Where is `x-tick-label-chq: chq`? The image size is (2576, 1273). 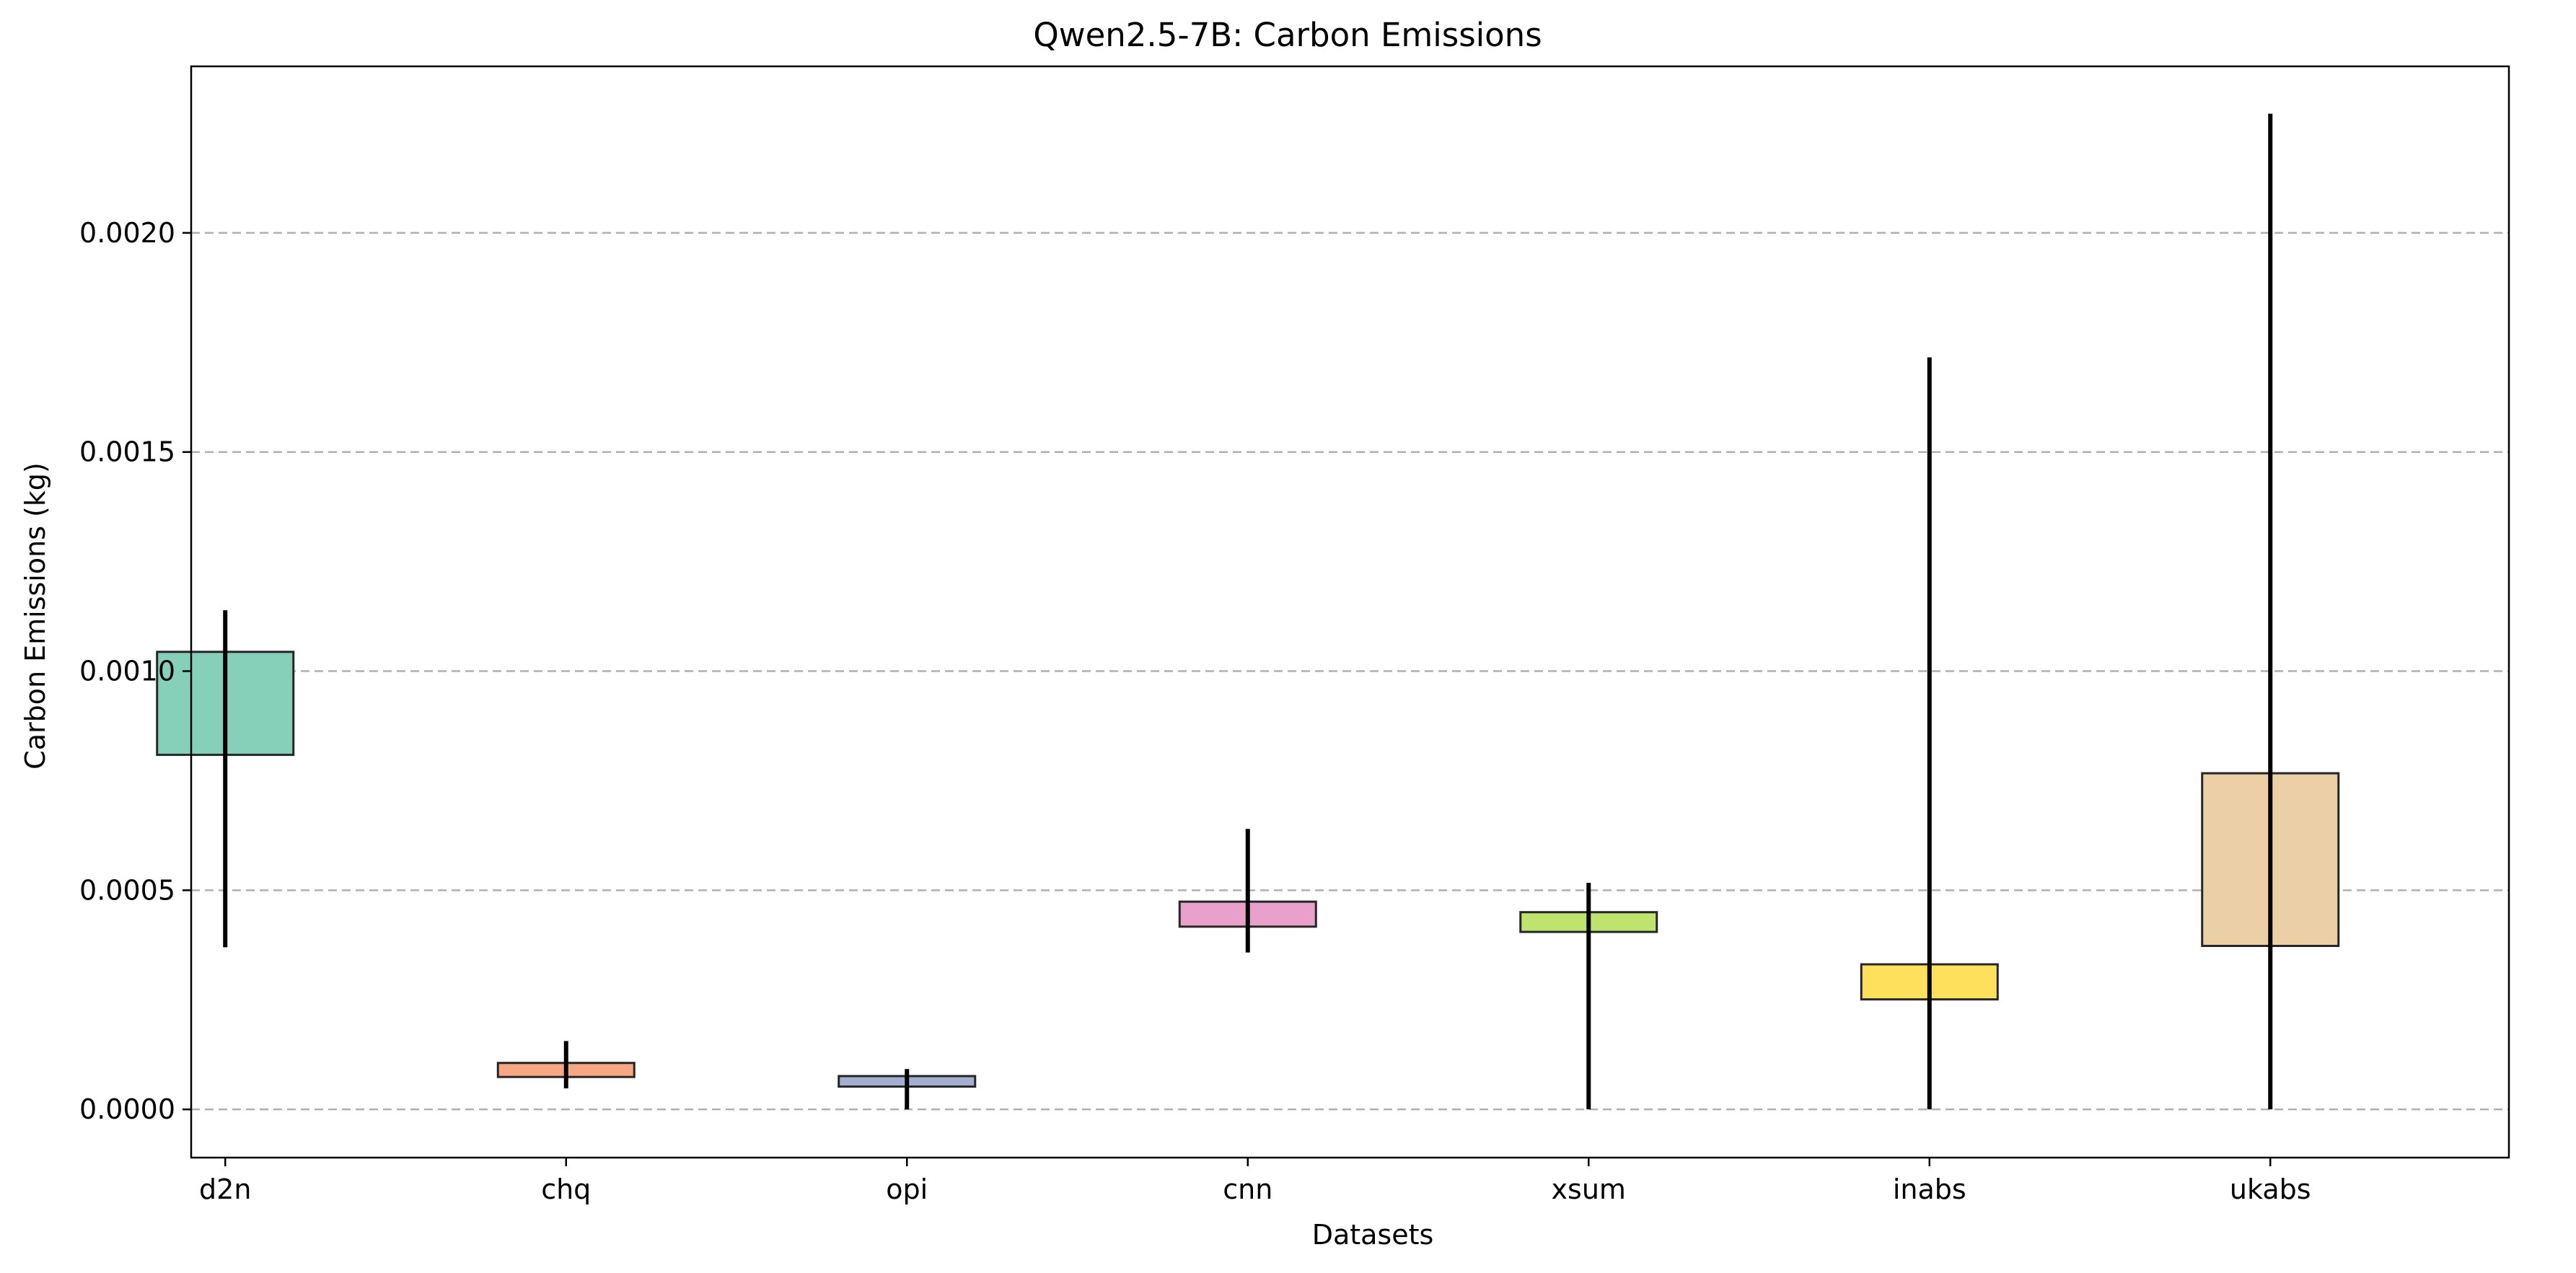
x-tick-label-chq: chq is located at coordinates (566, 1189).